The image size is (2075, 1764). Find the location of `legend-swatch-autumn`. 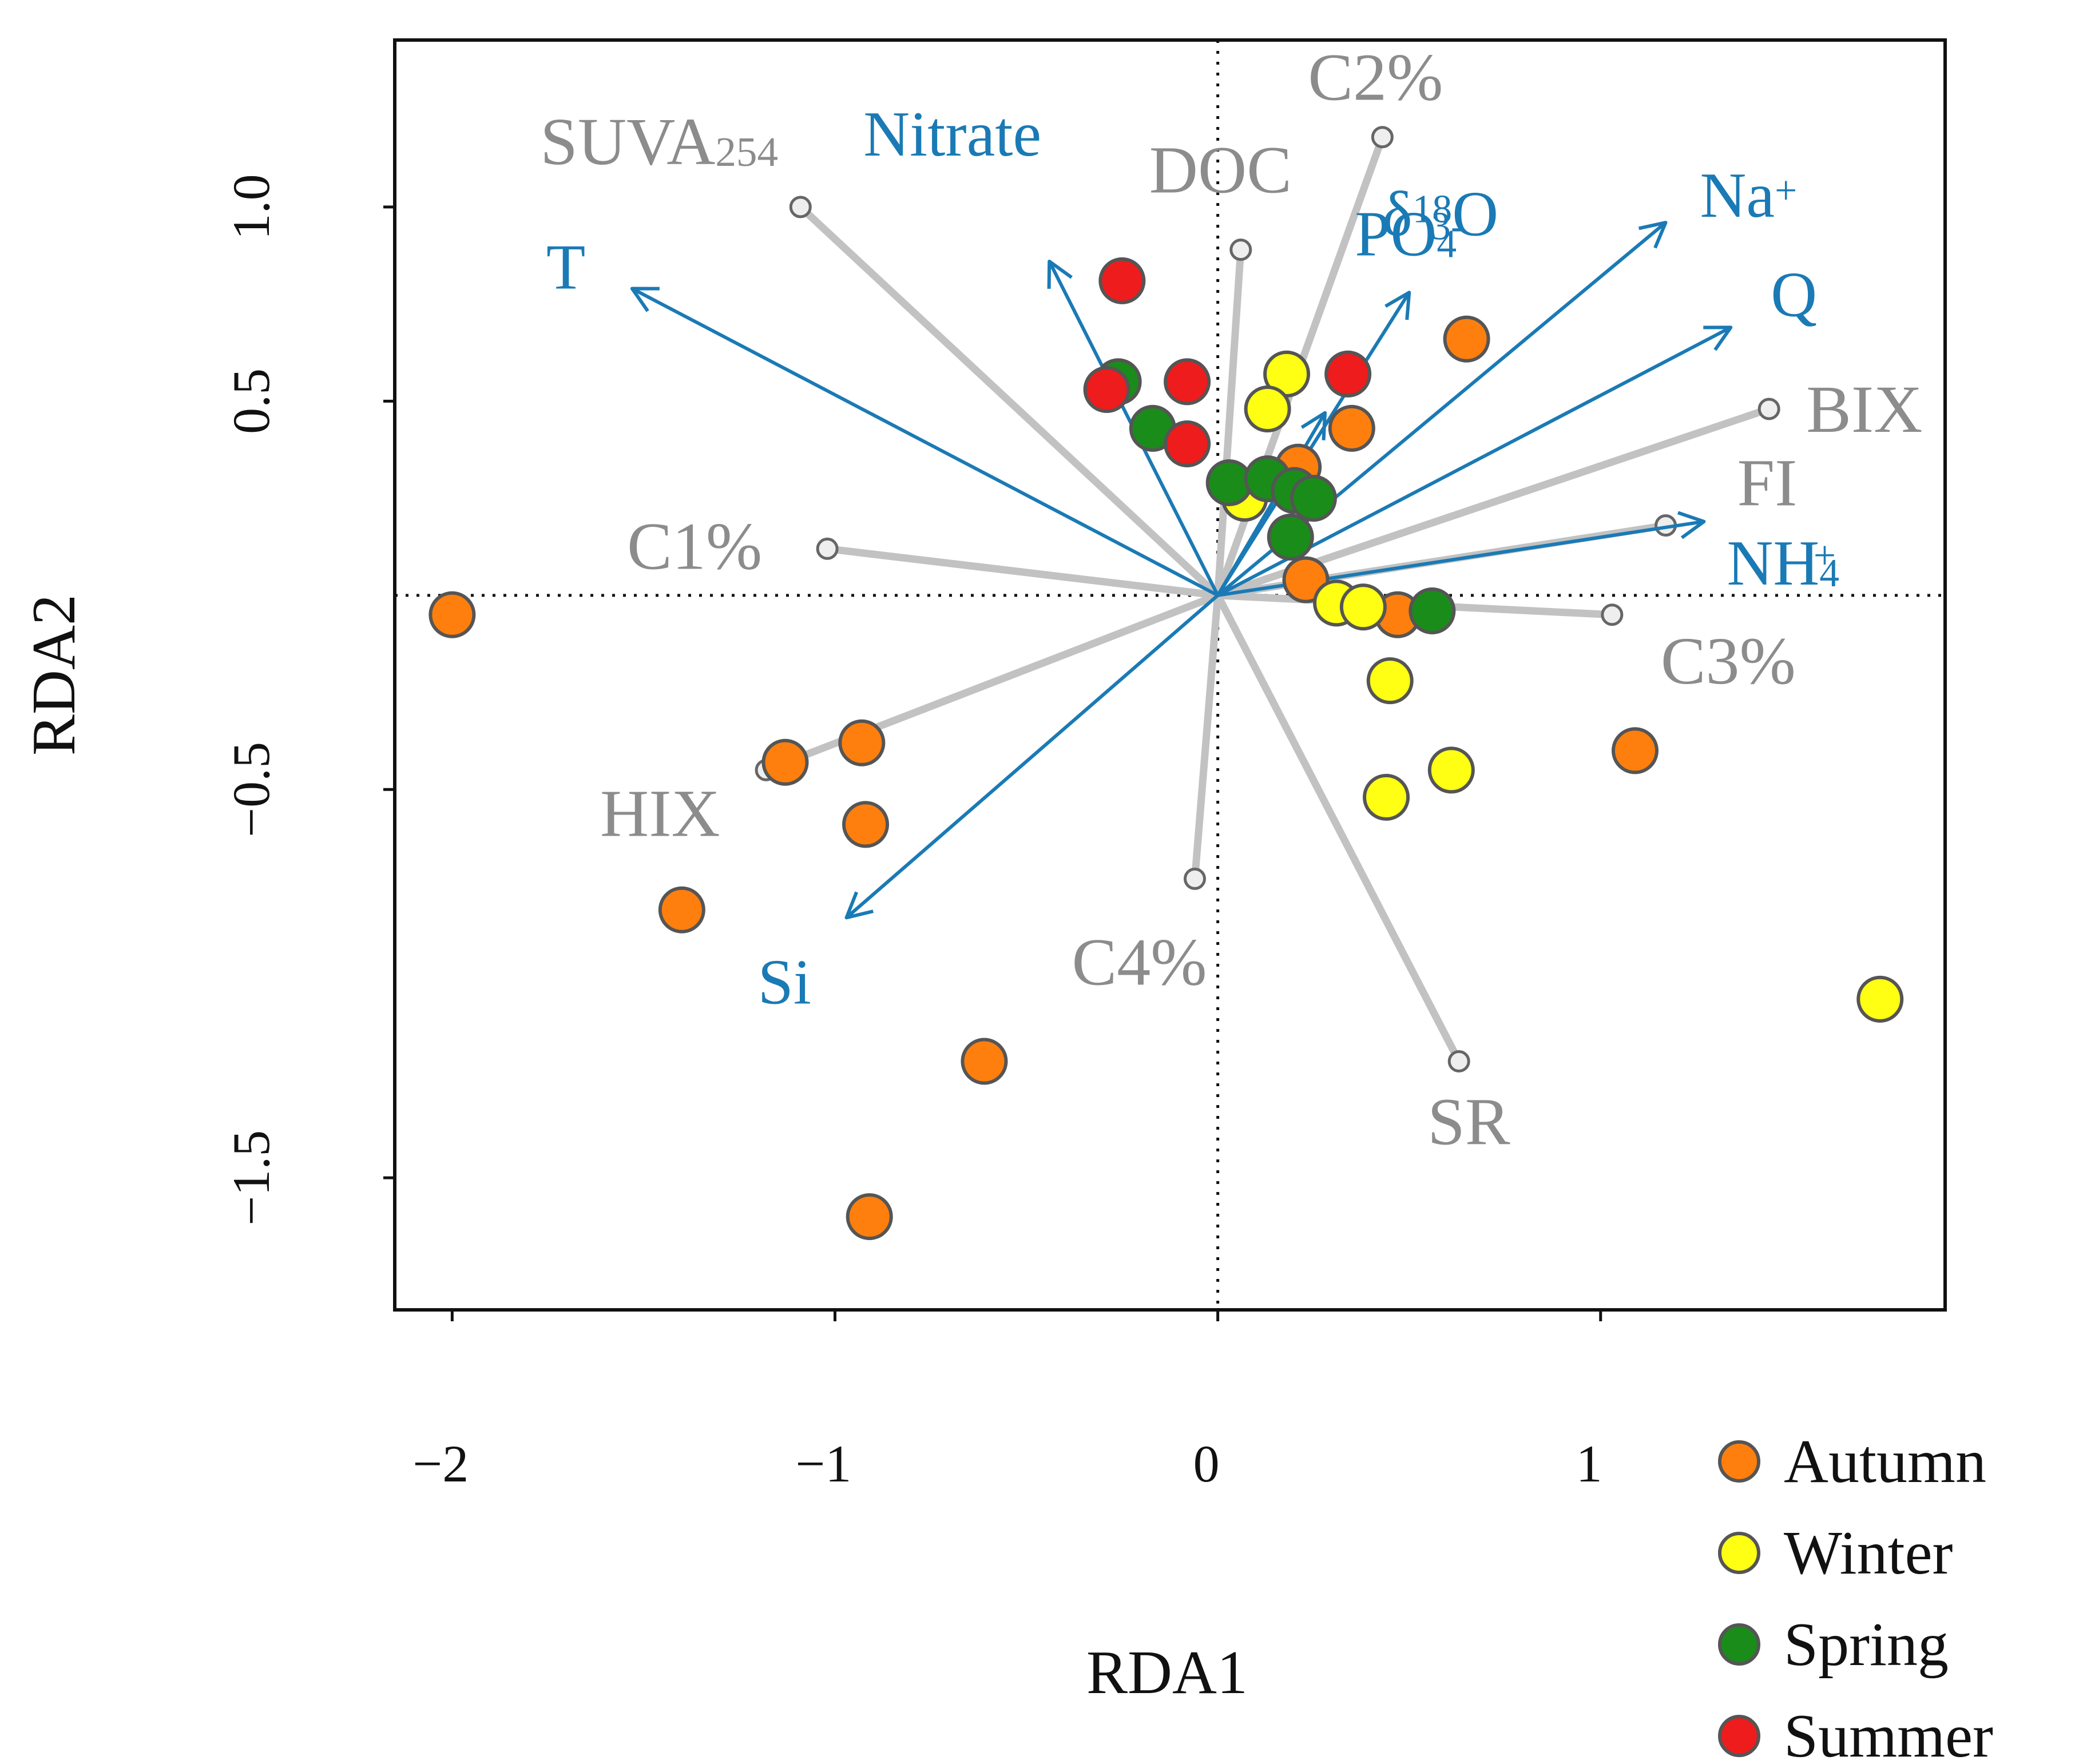

legend-swatch-autumn is located at coordinates (1739, 1461).